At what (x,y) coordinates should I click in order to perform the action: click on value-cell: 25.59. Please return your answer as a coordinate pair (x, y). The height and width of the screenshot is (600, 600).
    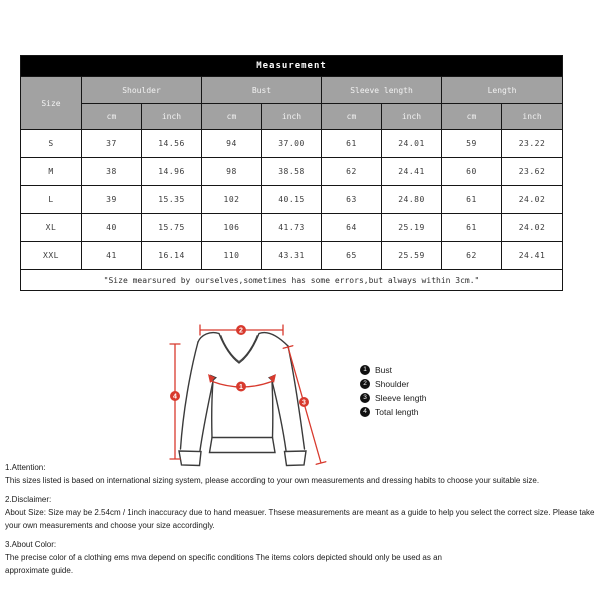
    Looking at the image, I should click on (411, 255).